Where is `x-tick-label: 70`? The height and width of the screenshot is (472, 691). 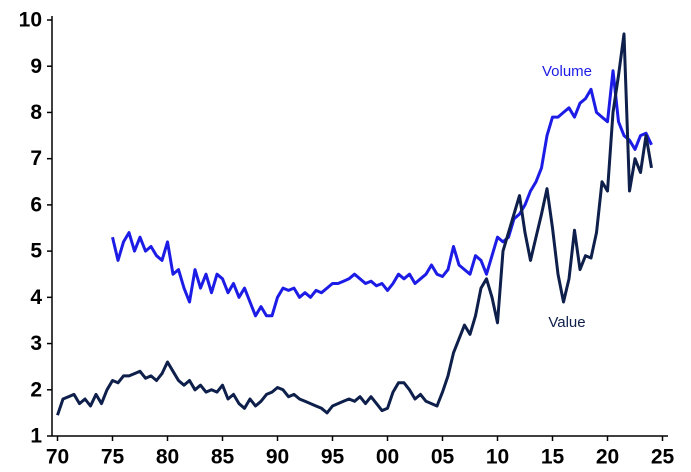
x-tick-label: 70 is located at coordinates (57, 457).